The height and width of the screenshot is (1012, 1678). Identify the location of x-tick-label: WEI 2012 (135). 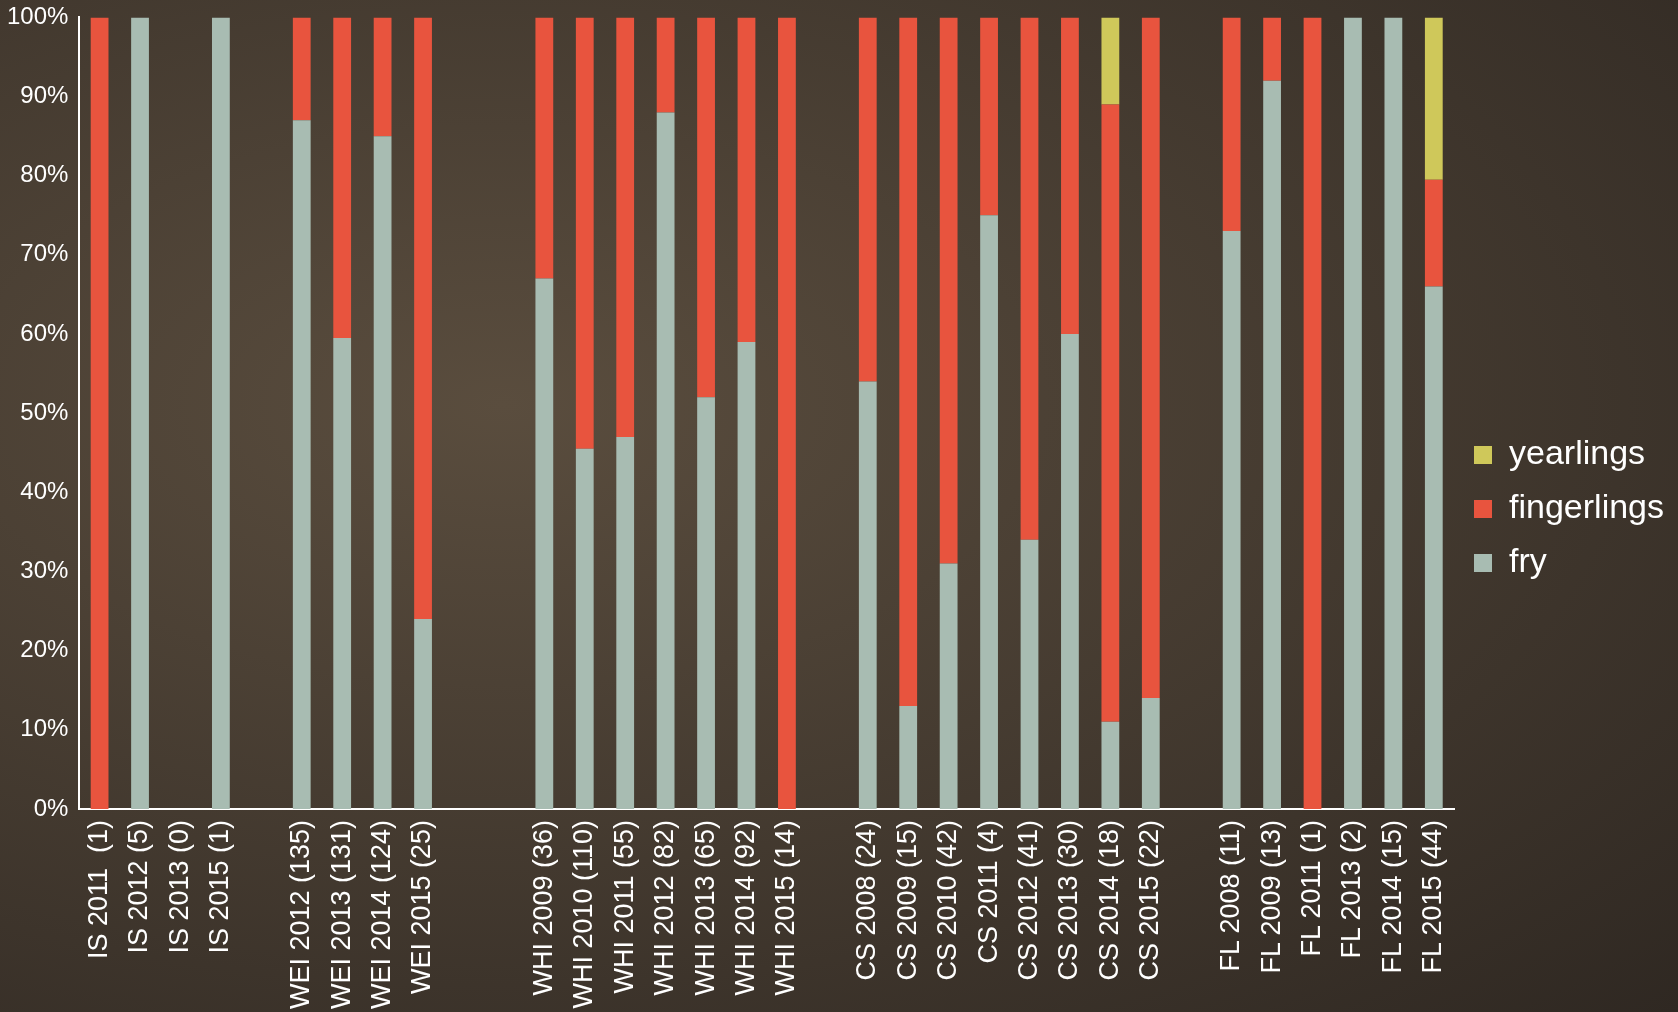
(300, 914).